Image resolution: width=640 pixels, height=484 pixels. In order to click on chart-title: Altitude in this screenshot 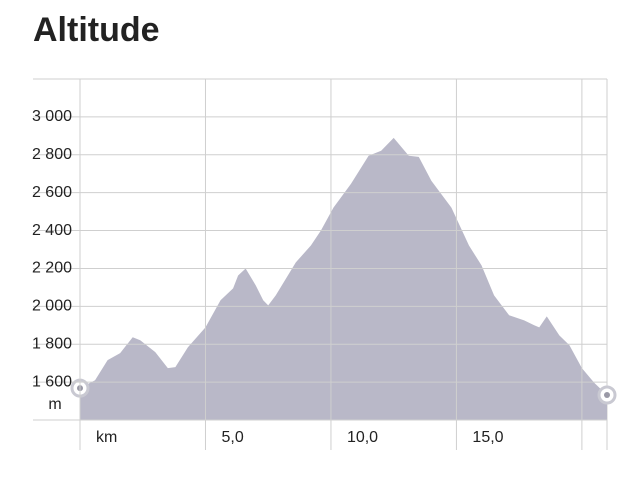, I will do `click(96, 30)`.